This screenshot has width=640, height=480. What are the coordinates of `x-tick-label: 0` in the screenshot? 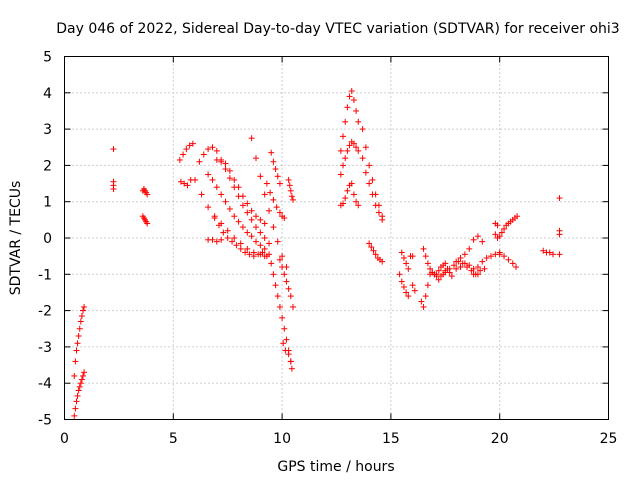 It's located at (64, 439).